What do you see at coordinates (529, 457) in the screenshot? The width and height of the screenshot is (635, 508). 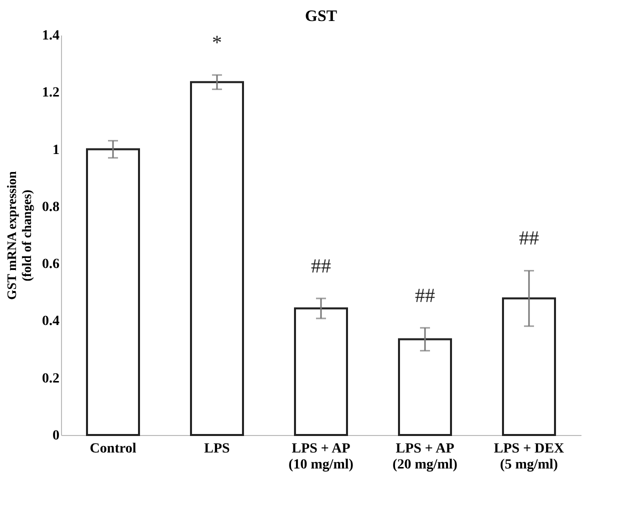 I see `x-tick-label: LPS + DEX (5 mg/ml)` at bounding box center [529, 457].